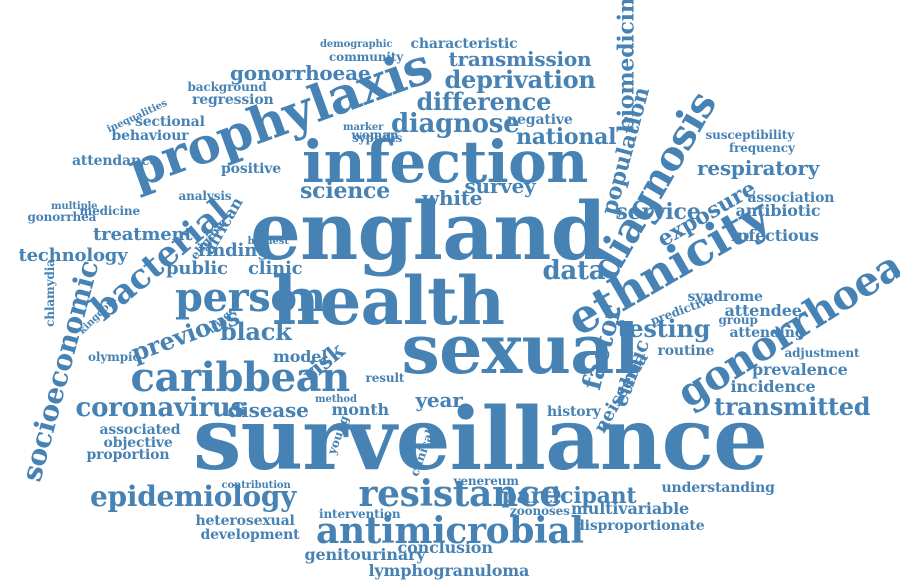 This screenshot has width=900, height=584. I want to click on word: adjustment, so click(822, 353).